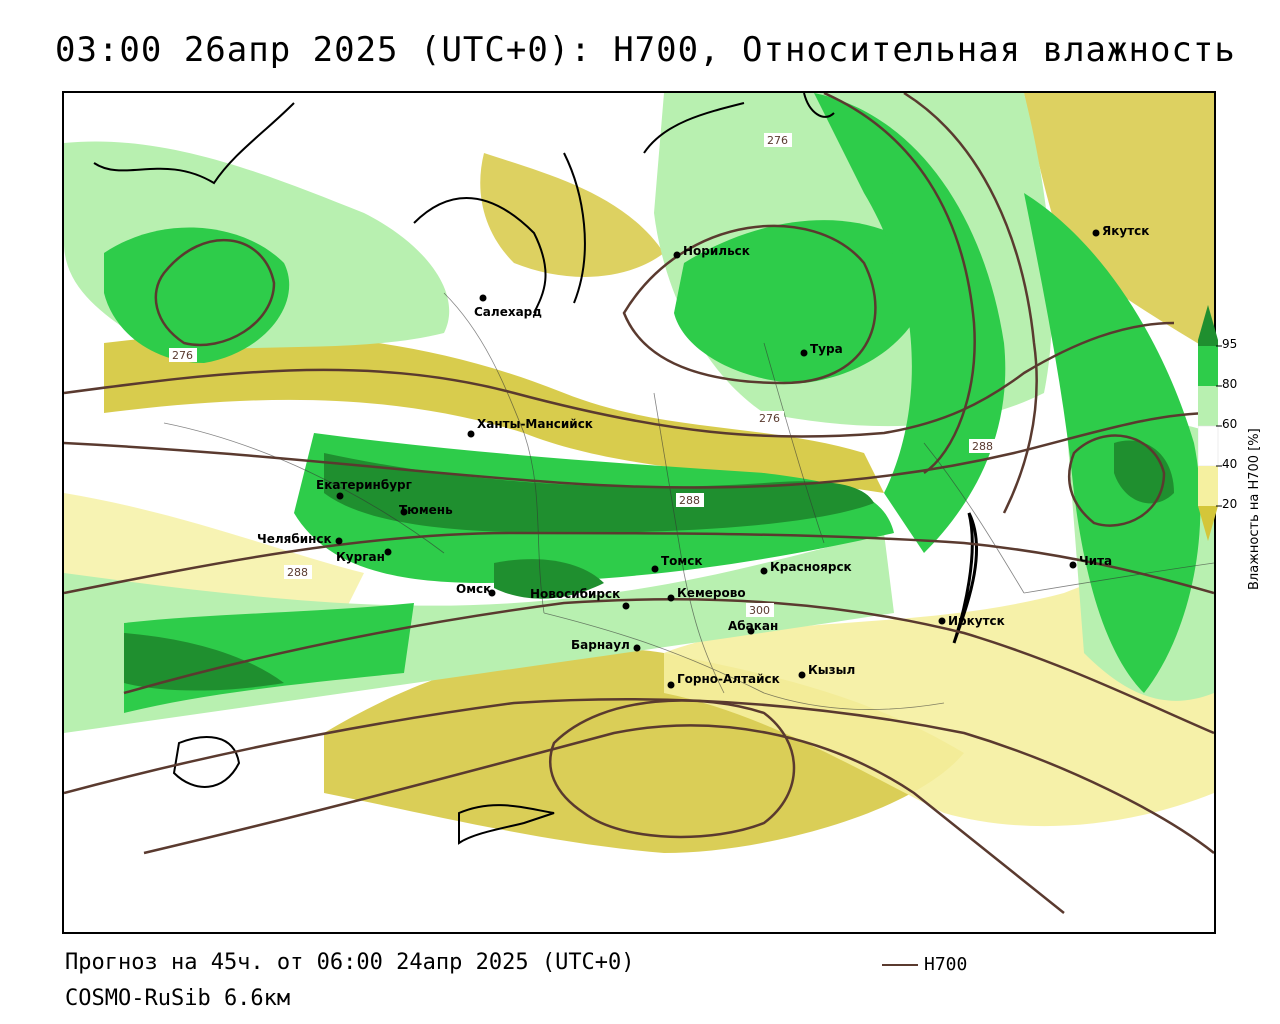 The image size is (1280, 1024). I want to click on city-label: Барнаул, so click(600, 645).